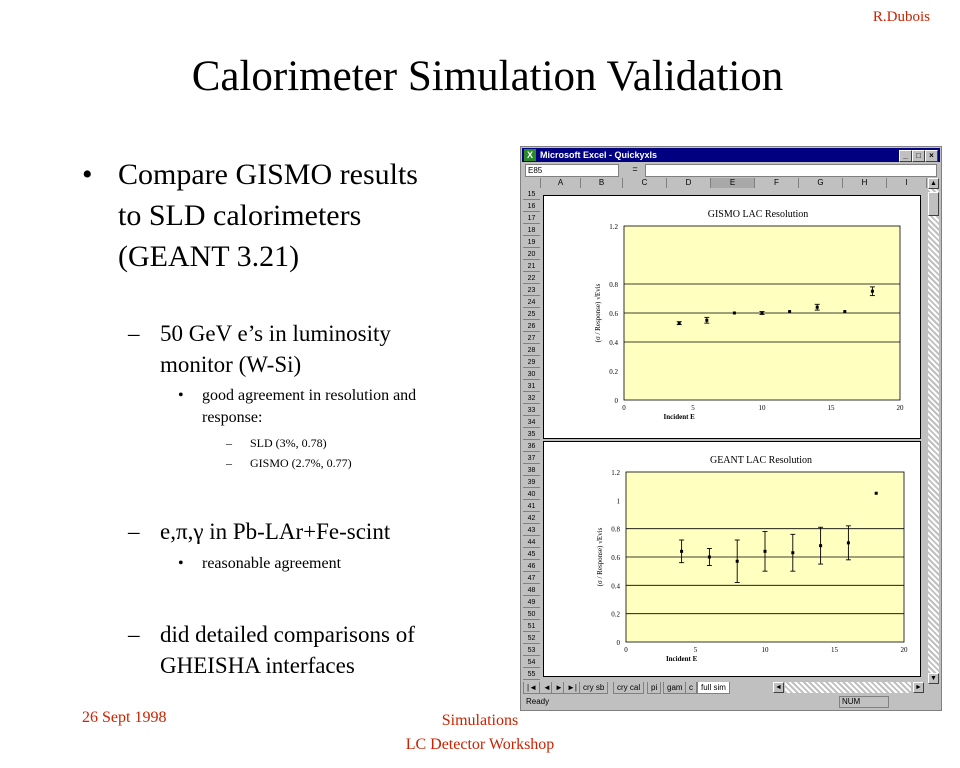 Image resolution: width=960 pixels, height=768 pixels. Describe the element at coordinates (907, 183) in the screenshot. I see `column-header: I` at that location.